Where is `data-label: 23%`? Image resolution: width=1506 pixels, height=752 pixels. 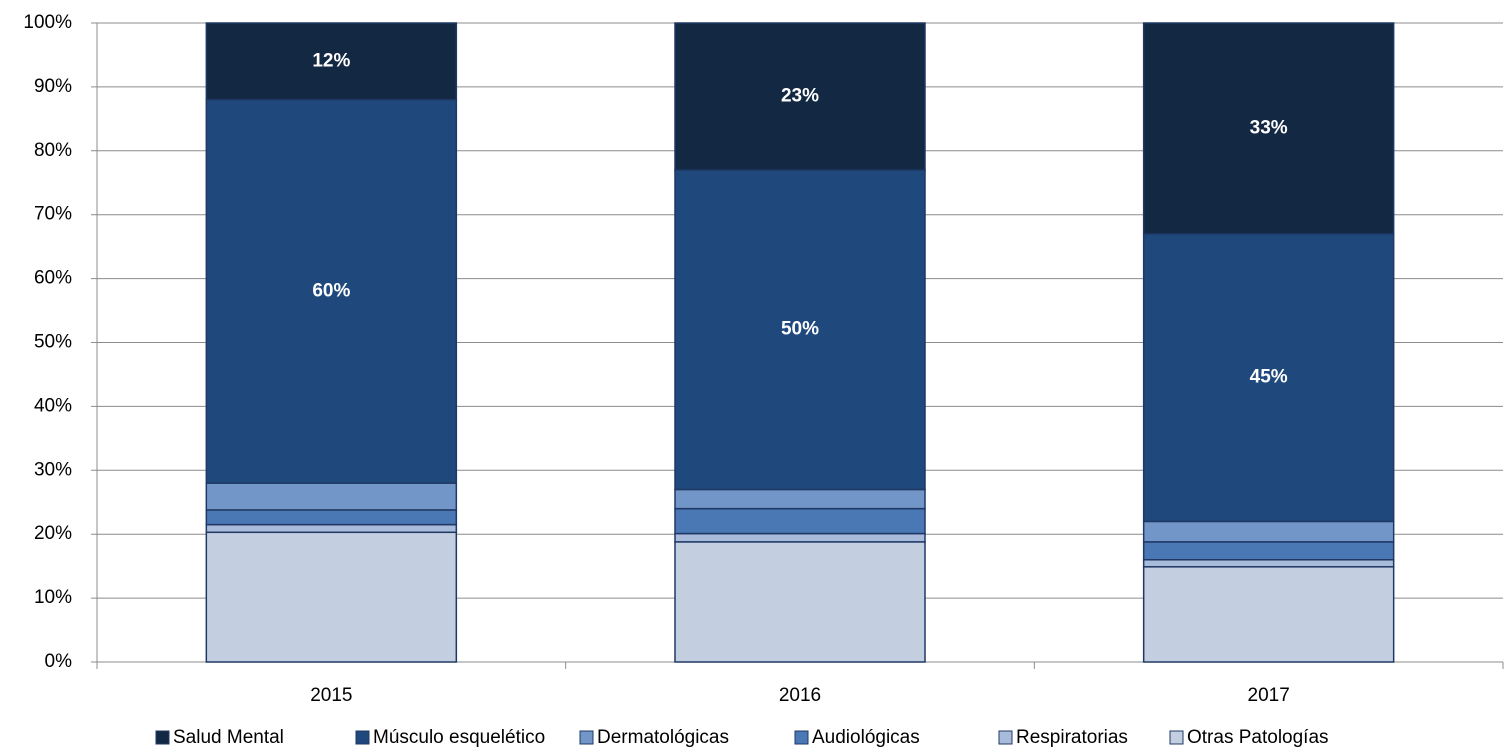 data-label: 23% is located at coordinates (800, 96).